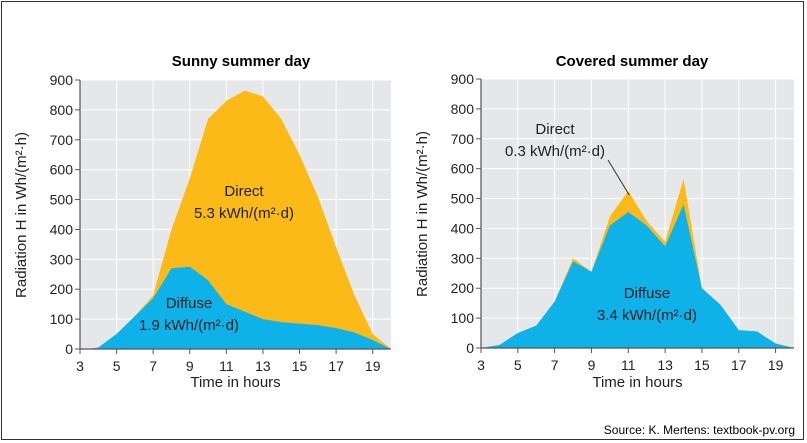  I want to click on annotation-leader-line, so click(618, 177).